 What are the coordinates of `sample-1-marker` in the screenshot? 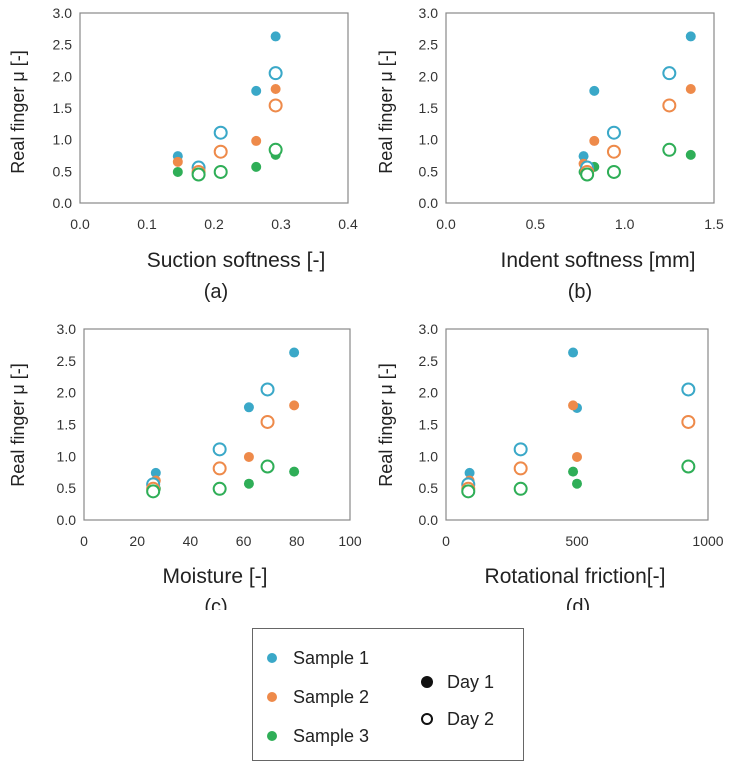 It's located at (272, 658).